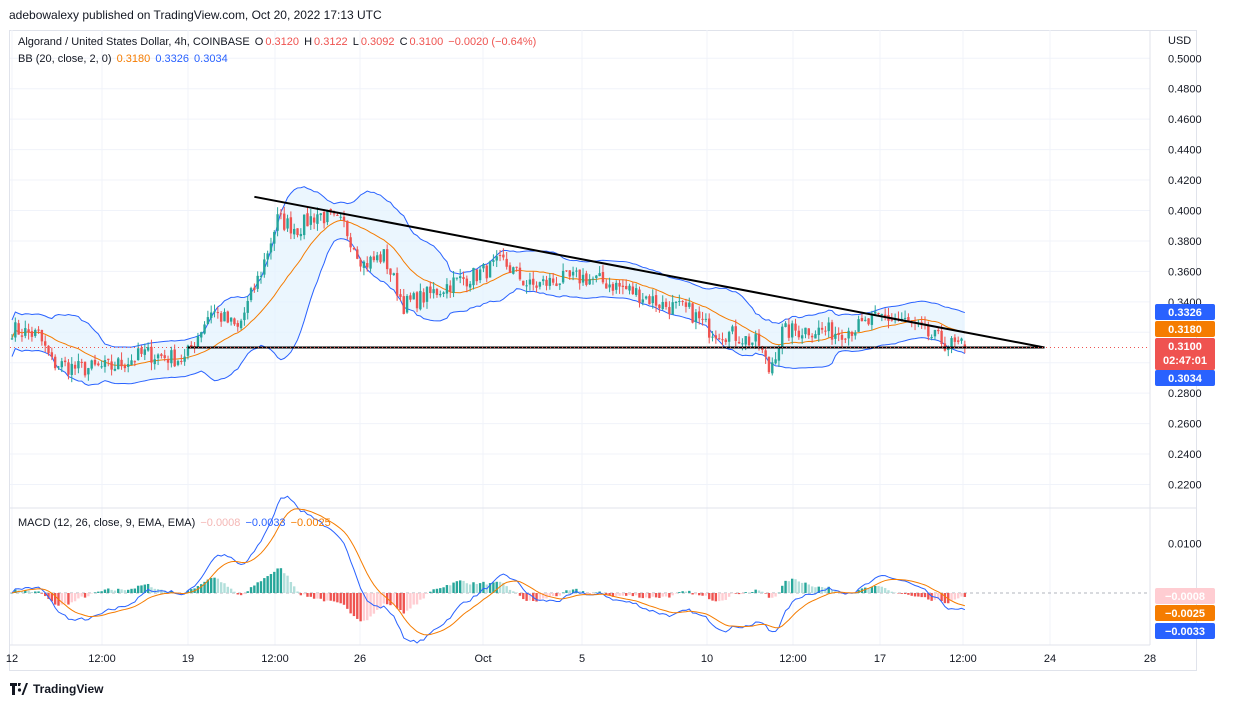 The image size is (1235, 707). Describe the element at coordinates (581, 659) in the screenshot. I see `time-axis: 12 12:00 19 12:00 26 Oct 5 10 12:00 17 12:00 24 28` at that location.